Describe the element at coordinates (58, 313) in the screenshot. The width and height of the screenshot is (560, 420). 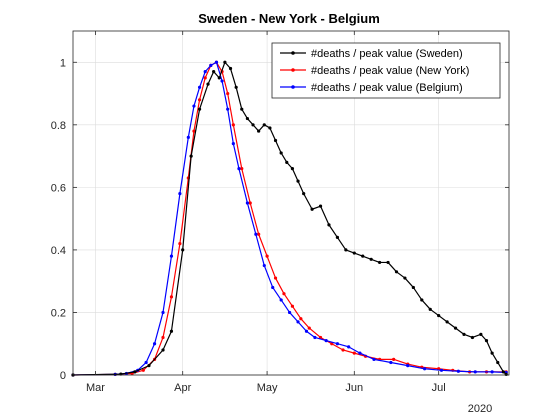
I see `y-tick-label: 0.2` at that location.